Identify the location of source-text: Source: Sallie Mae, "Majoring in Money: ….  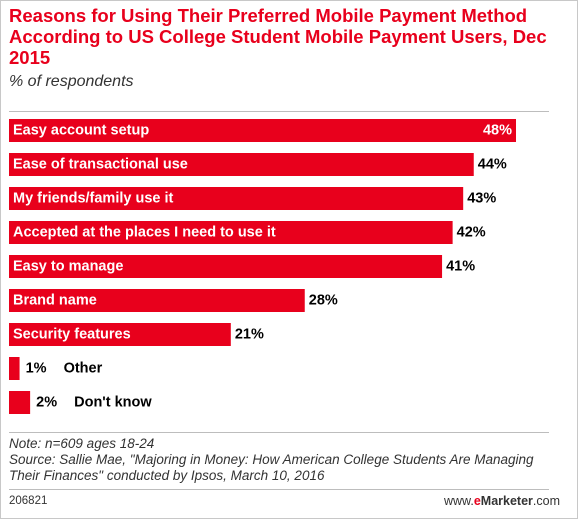
(271, 467).